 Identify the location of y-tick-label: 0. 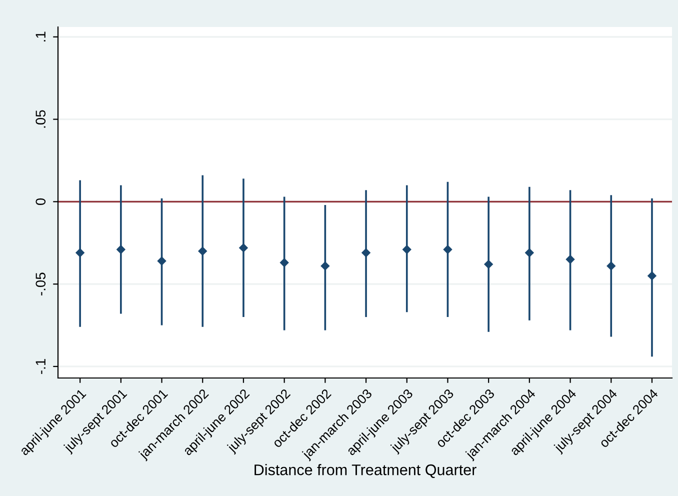
(41, 201).